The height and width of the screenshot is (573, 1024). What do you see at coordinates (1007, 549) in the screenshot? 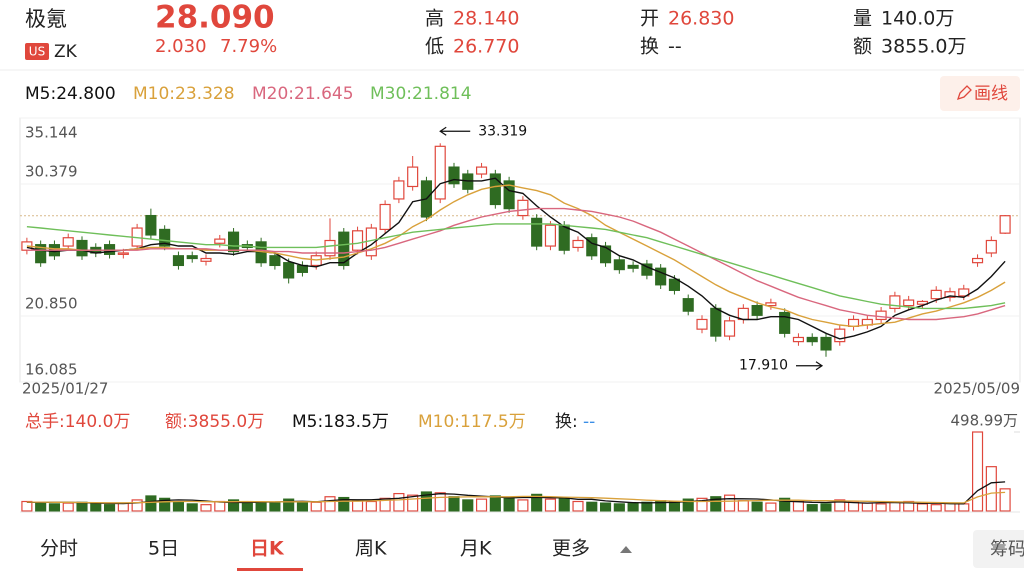
I see `side-button-label: 筹码` at bounding box center [1007, 549].